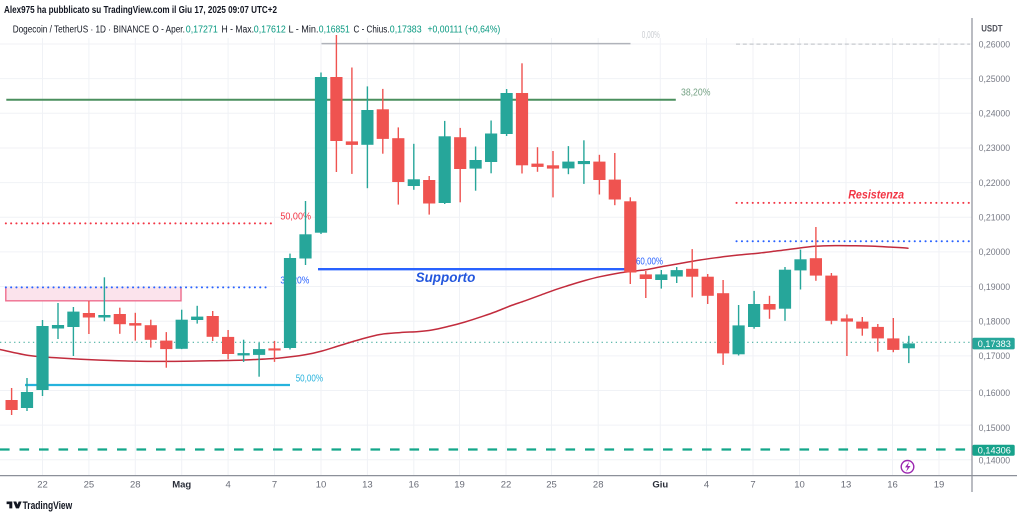  I want to click on svg-text: 0,17271, so click(202, 29).